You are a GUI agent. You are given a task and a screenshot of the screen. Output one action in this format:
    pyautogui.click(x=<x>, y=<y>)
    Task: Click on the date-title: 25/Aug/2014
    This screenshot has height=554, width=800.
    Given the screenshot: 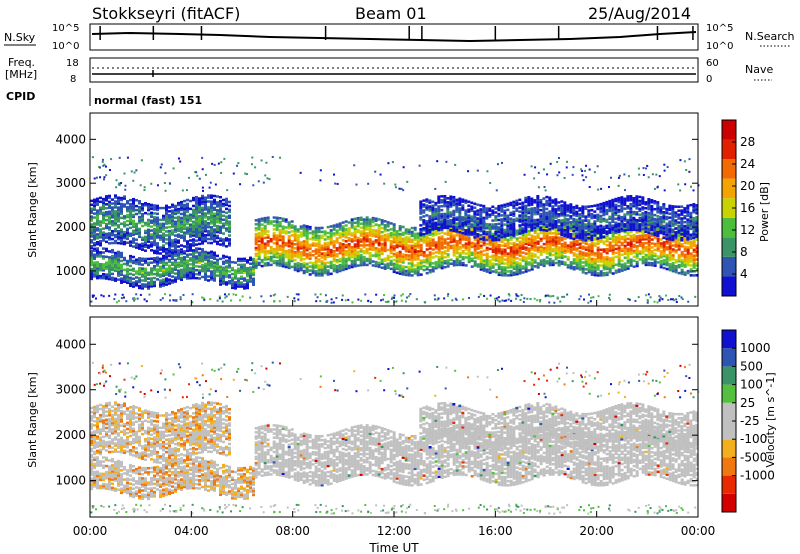 What is the action you would take?
    pyautogui.click(x=639, y=13)
    